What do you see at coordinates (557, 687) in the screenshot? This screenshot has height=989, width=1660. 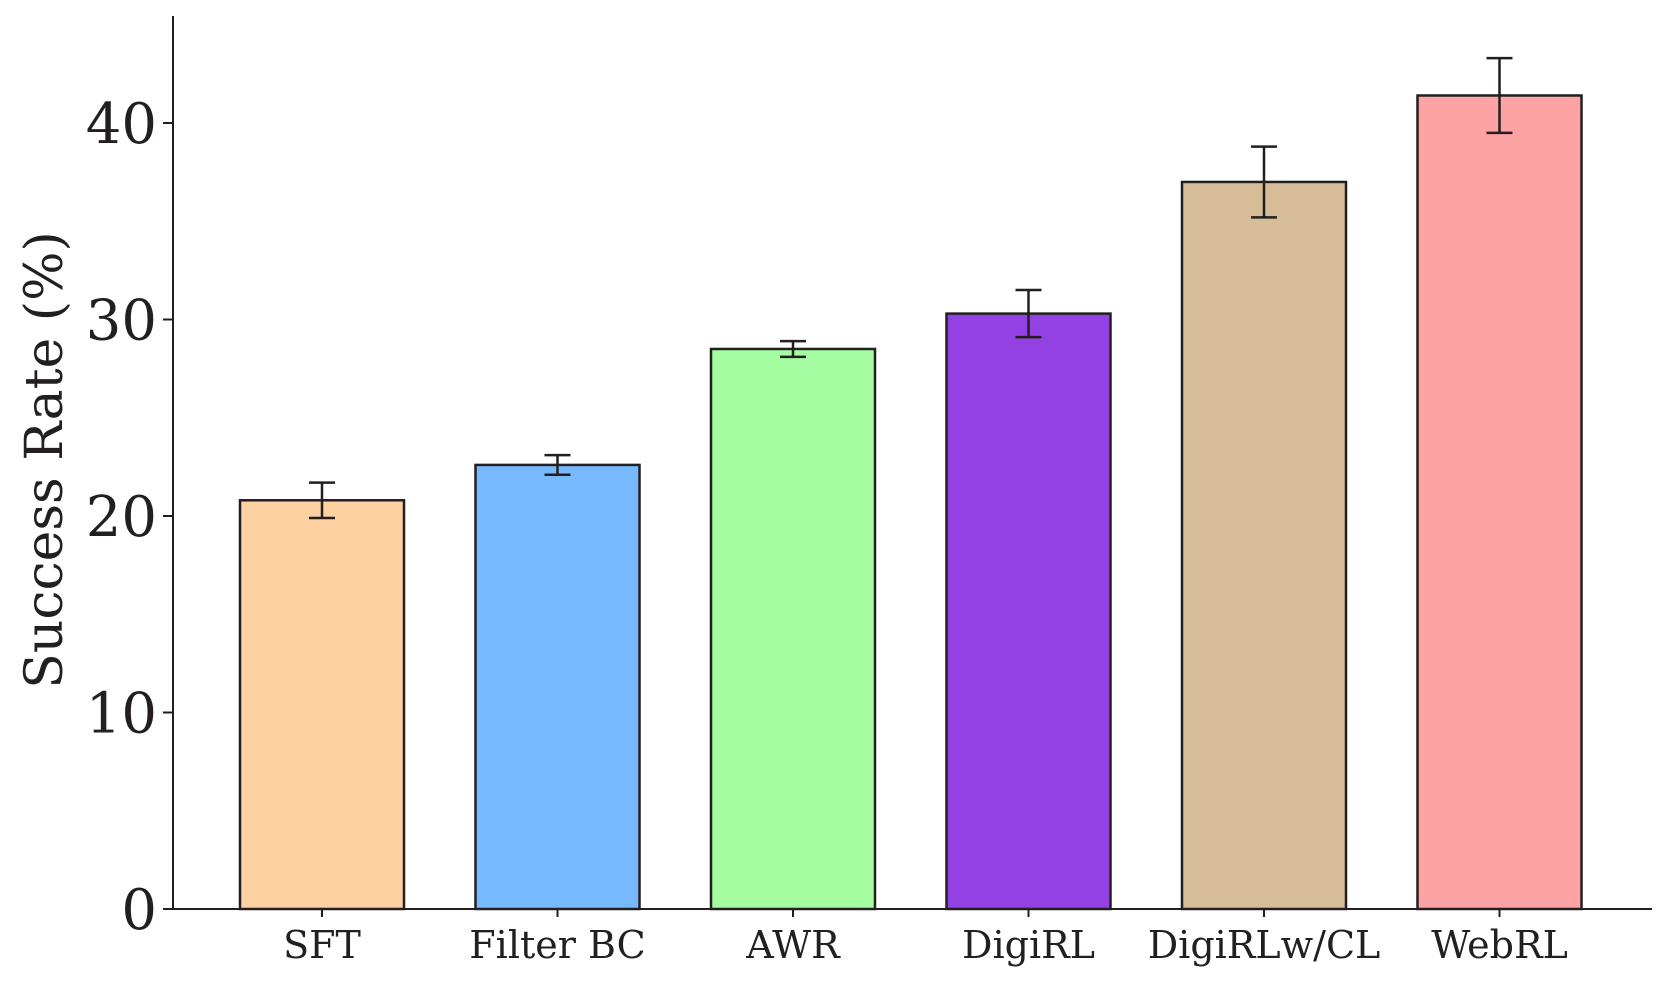 I see `bar-filter-bc` at bounding box center [557, 687].